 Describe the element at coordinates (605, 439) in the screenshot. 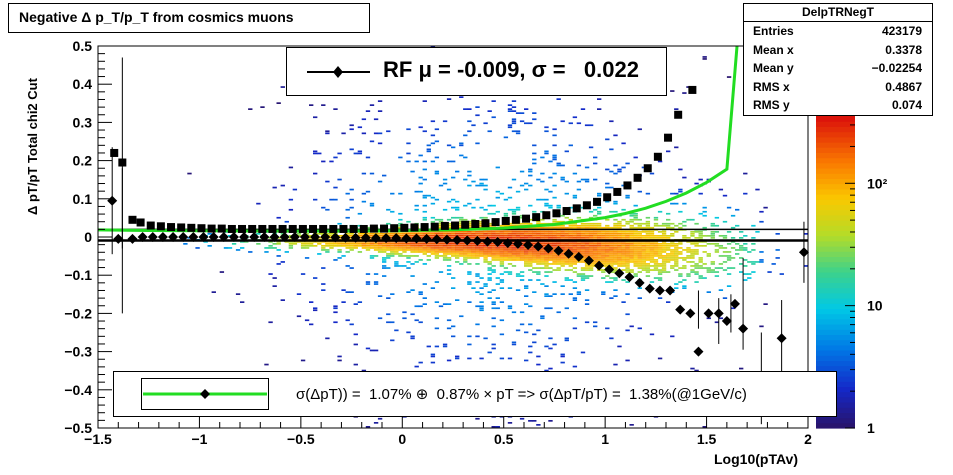

I see `x-tick-label: 1` at that location.